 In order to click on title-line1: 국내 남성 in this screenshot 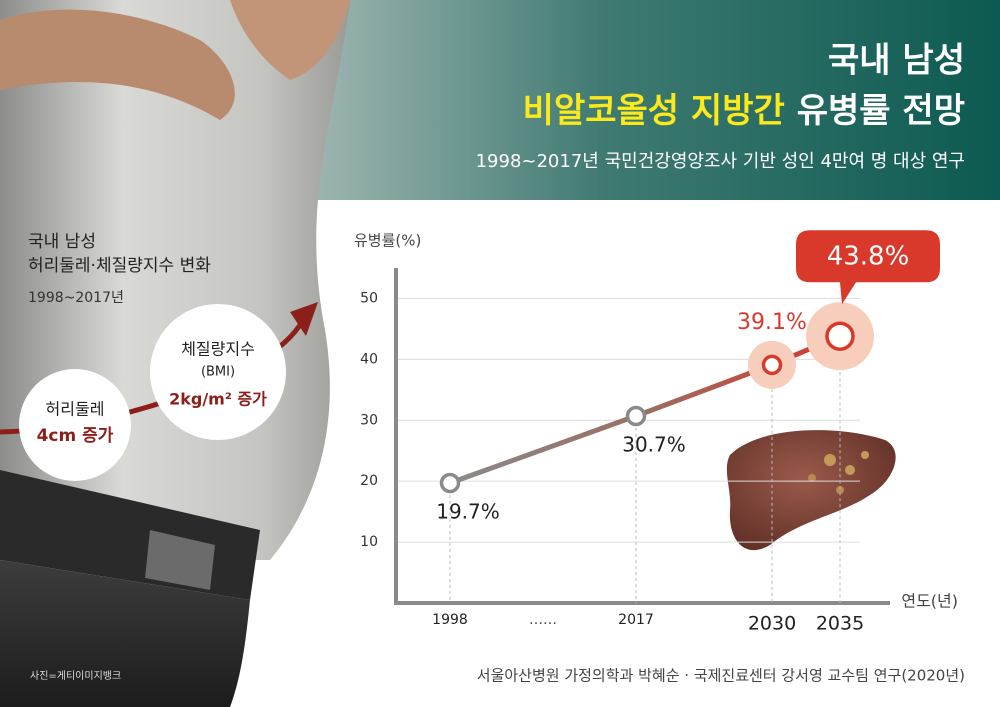, I will do `click(896, 61)`.